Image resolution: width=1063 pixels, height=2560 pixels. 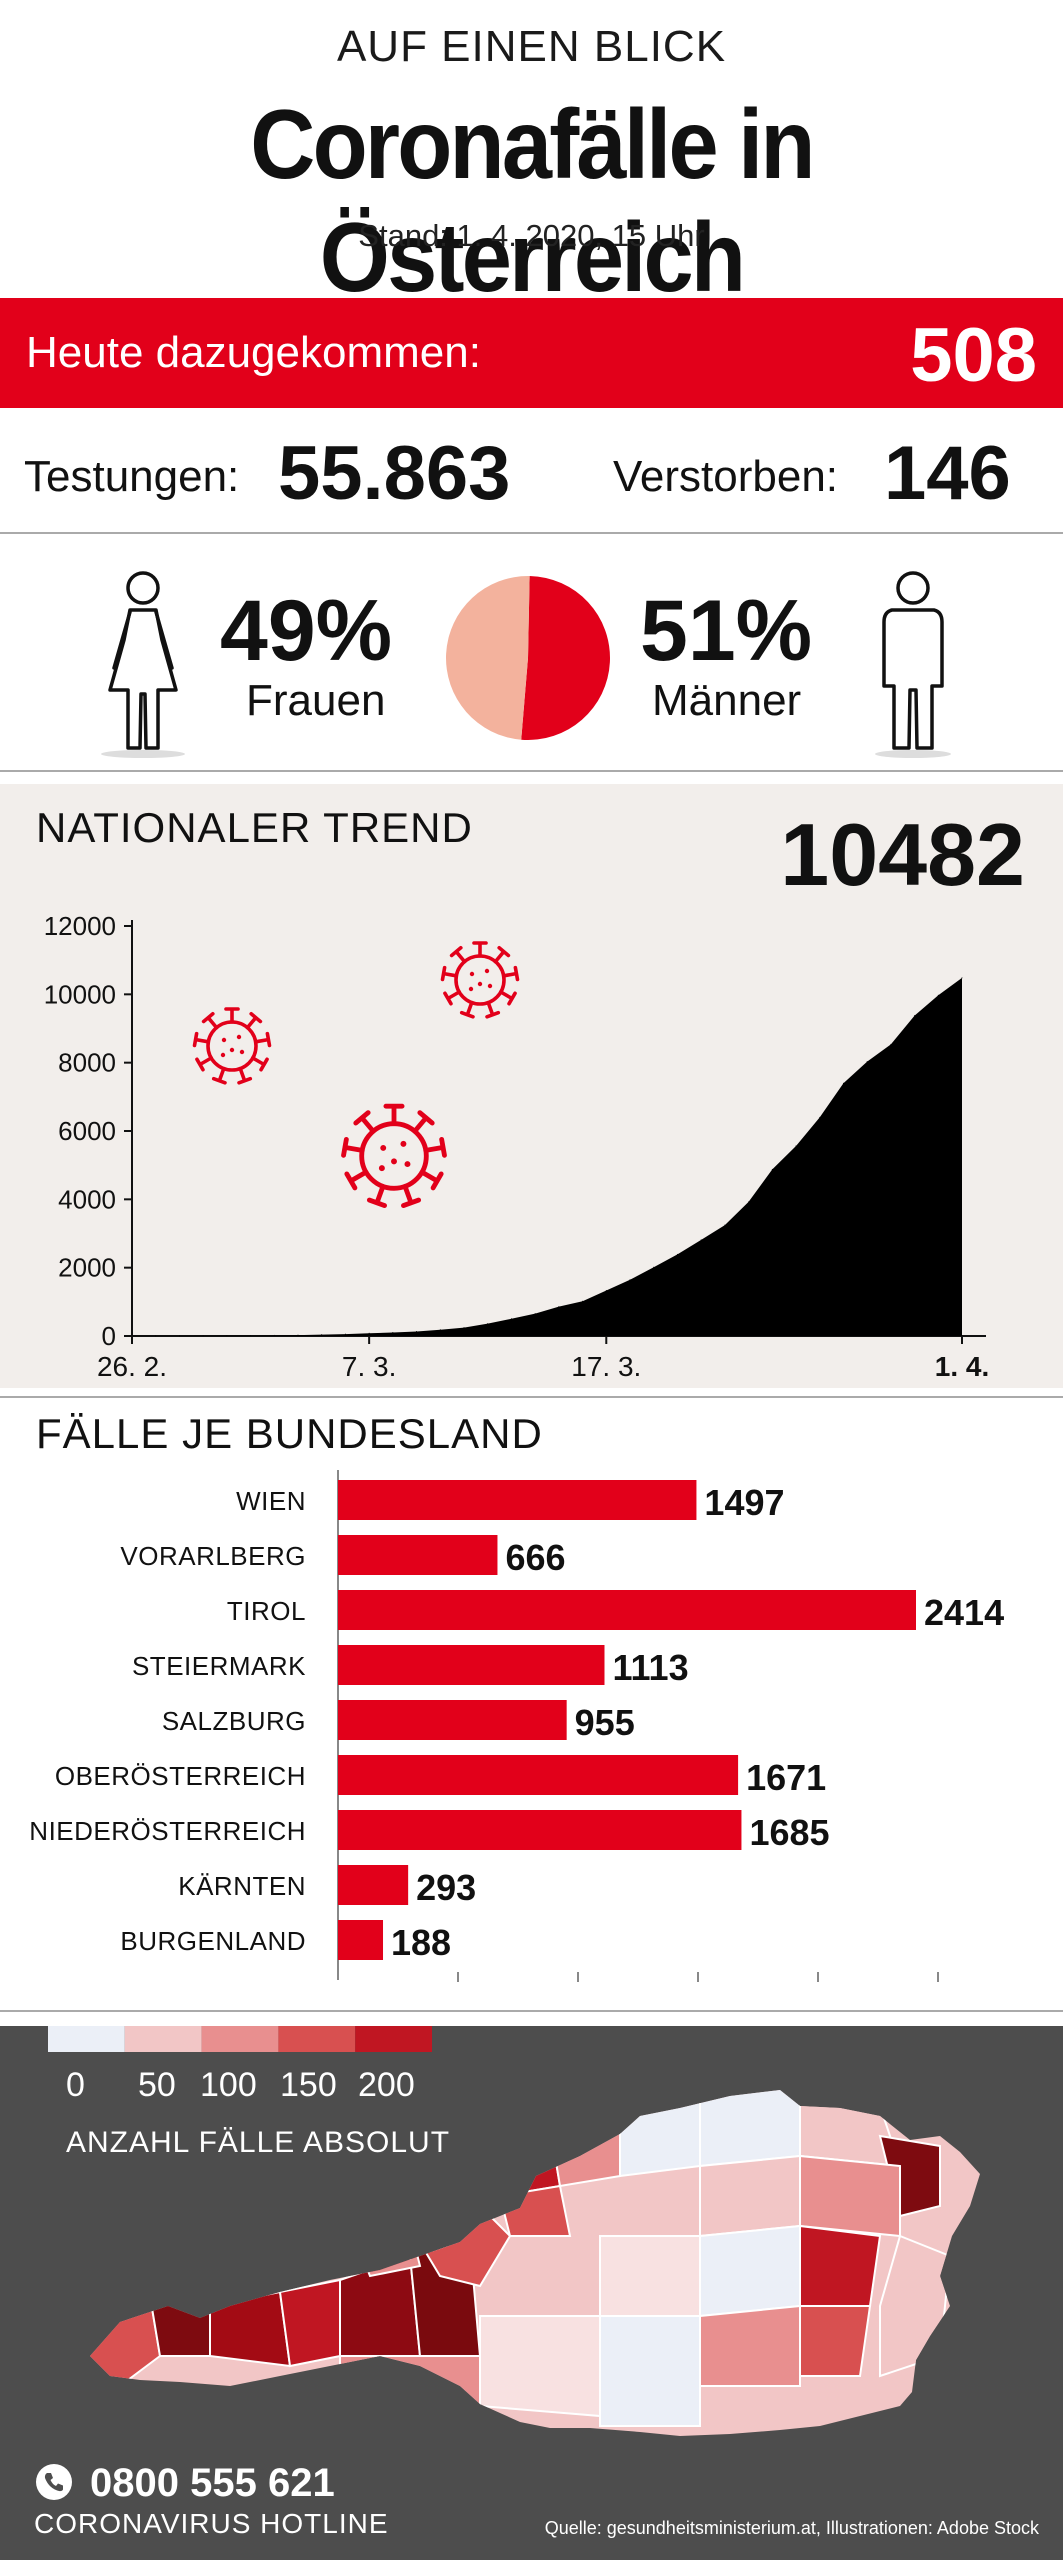 What do you see at coordinates (421, 1942) in the screenshot?
I see `bar-value-label: 188` at bounding box center [421, 1942].